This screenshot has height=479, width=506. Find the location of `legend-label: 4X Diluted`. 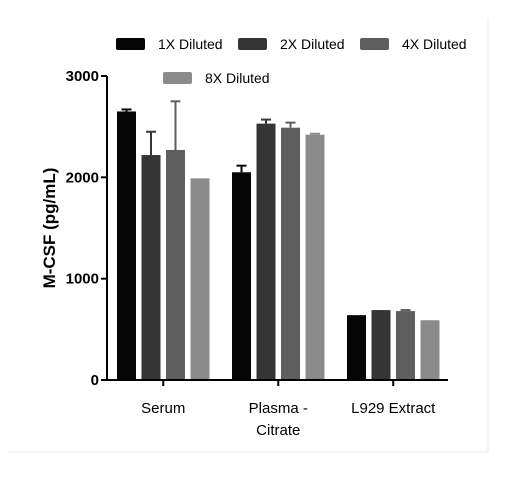

legend-label: 4X Diluted is located at coordinates (434, 44).